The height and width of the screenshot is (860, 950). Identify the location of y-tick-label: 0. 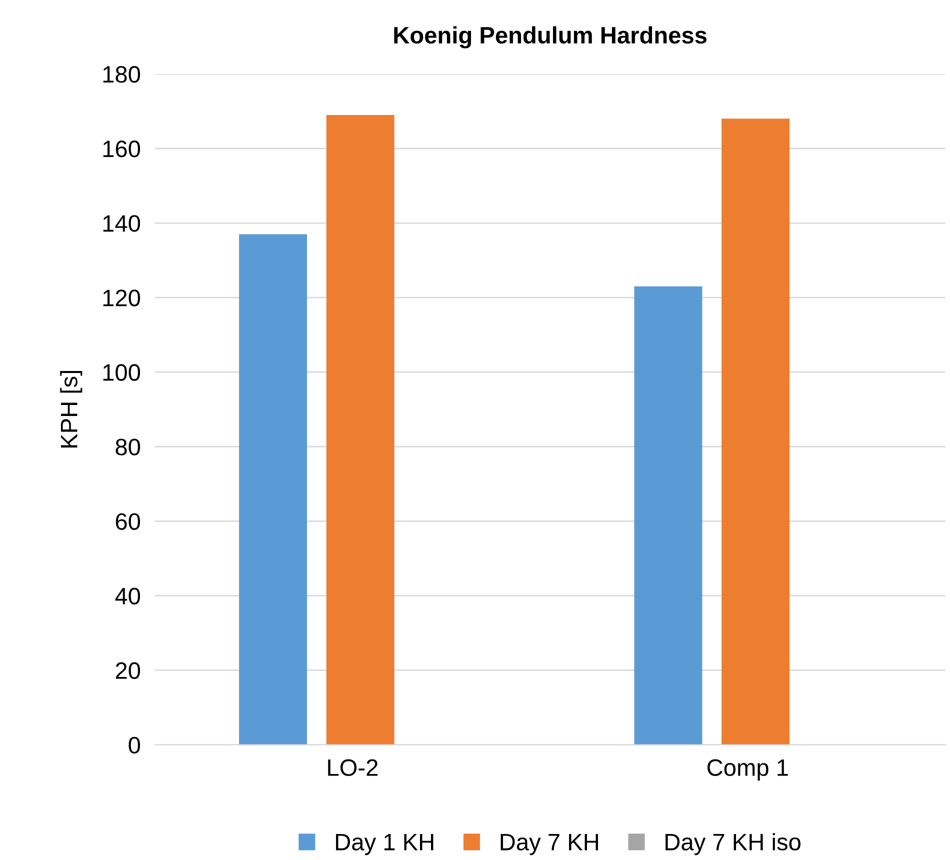
(134, 745).